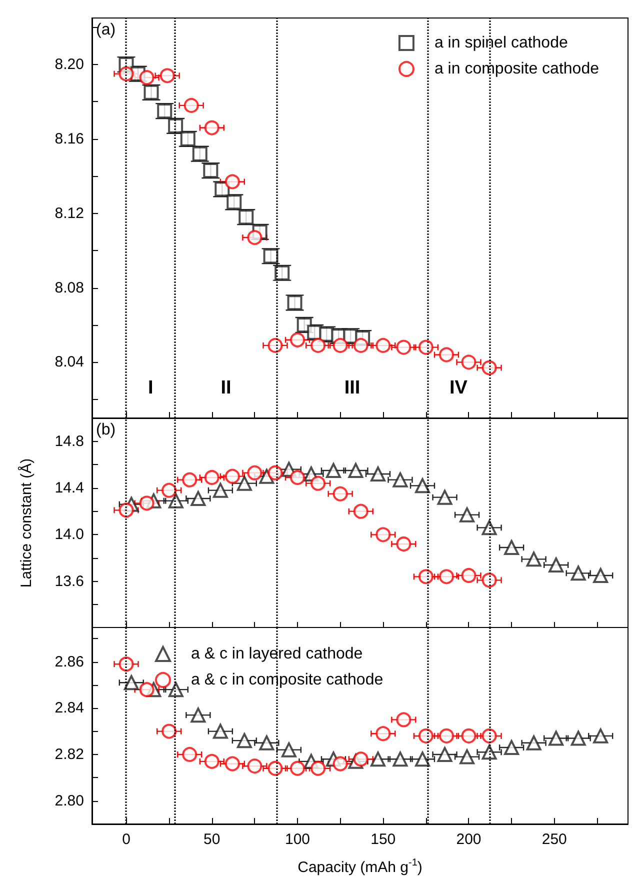  What do you see at coordinates (69, 581) in the screenshot?
I see `y-tick-label: 13.6` at bounding box center [69, 581].